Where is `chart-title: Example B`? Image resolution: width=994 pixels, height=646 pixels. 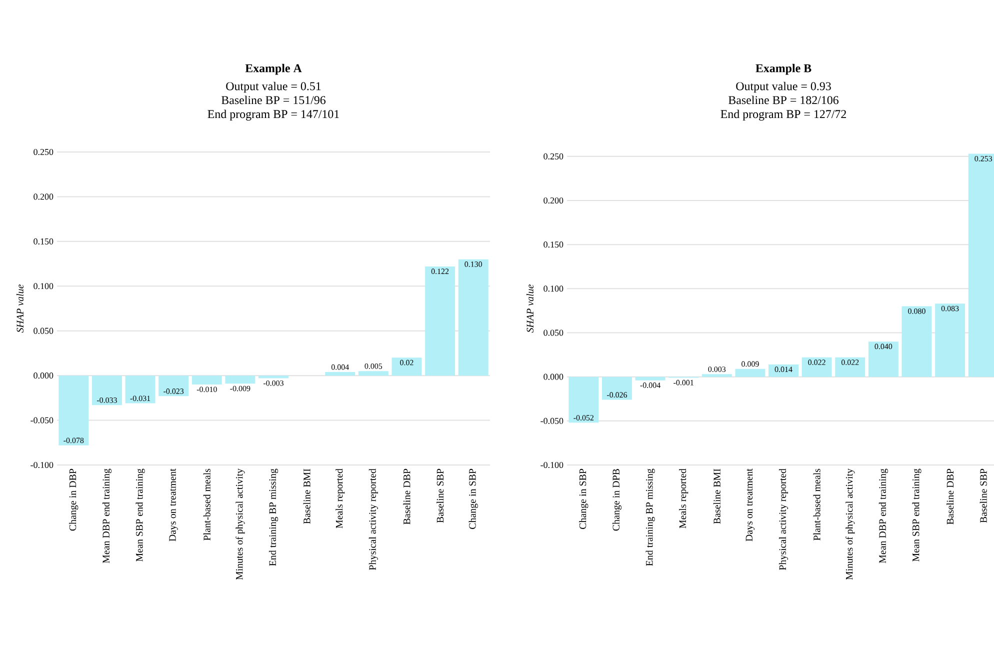
chart-title: Example B is located at coordinates (784, 69).